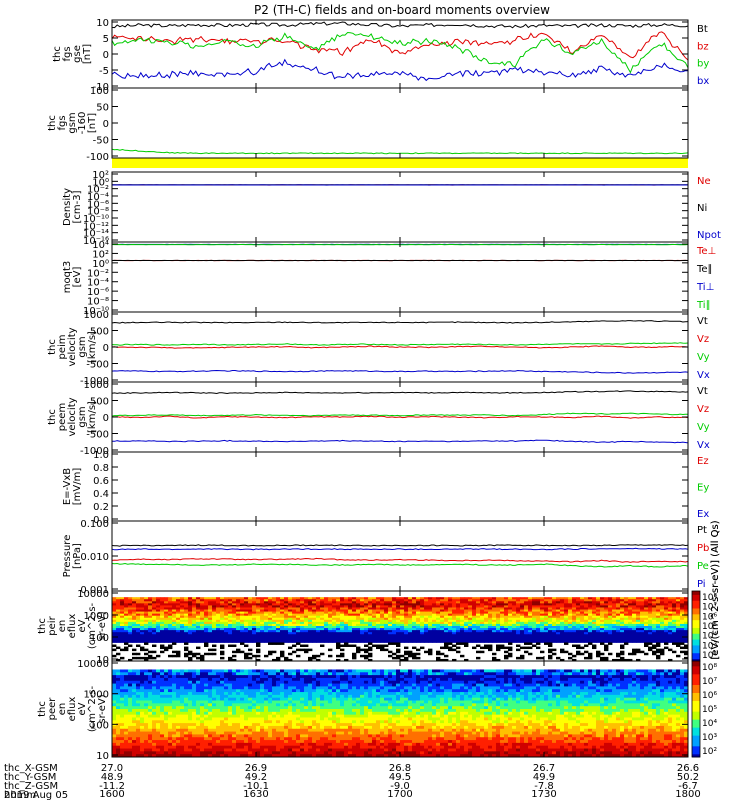  I want to click on series-line-bz, so click(400, 46).